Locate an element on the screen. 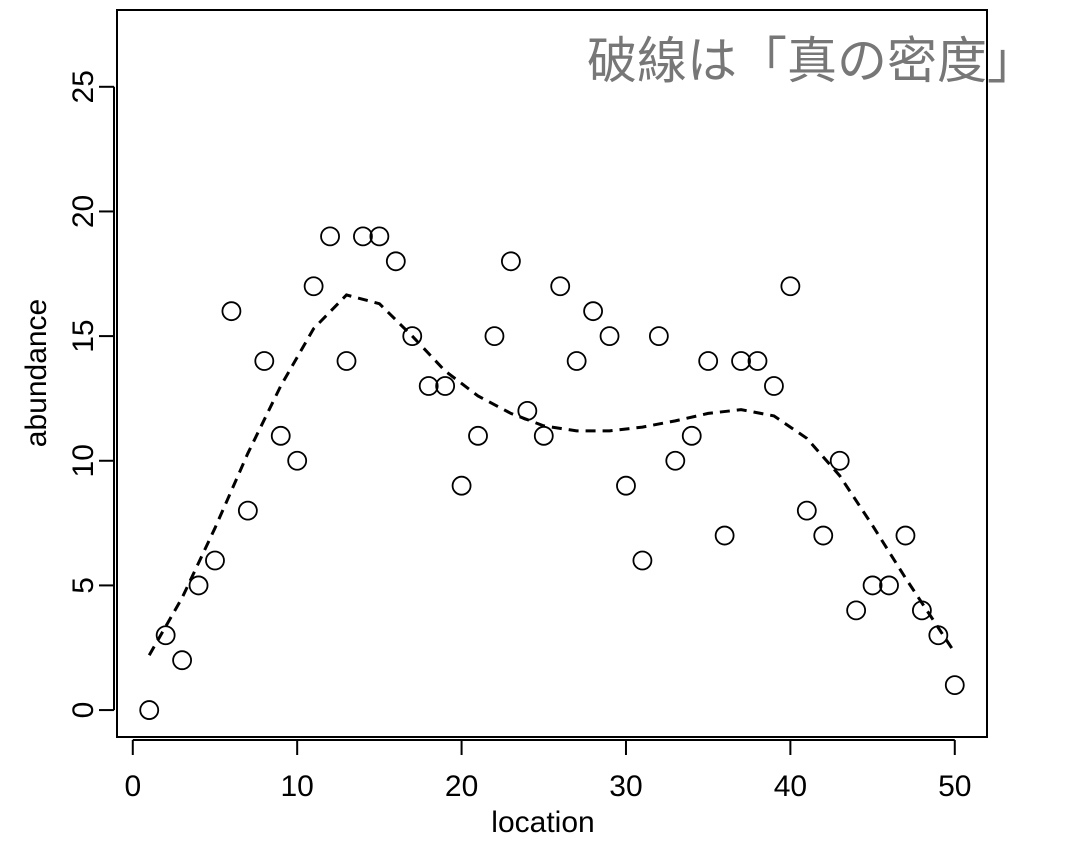  y-tick-label: 15 is located at coordinates (83, 335).